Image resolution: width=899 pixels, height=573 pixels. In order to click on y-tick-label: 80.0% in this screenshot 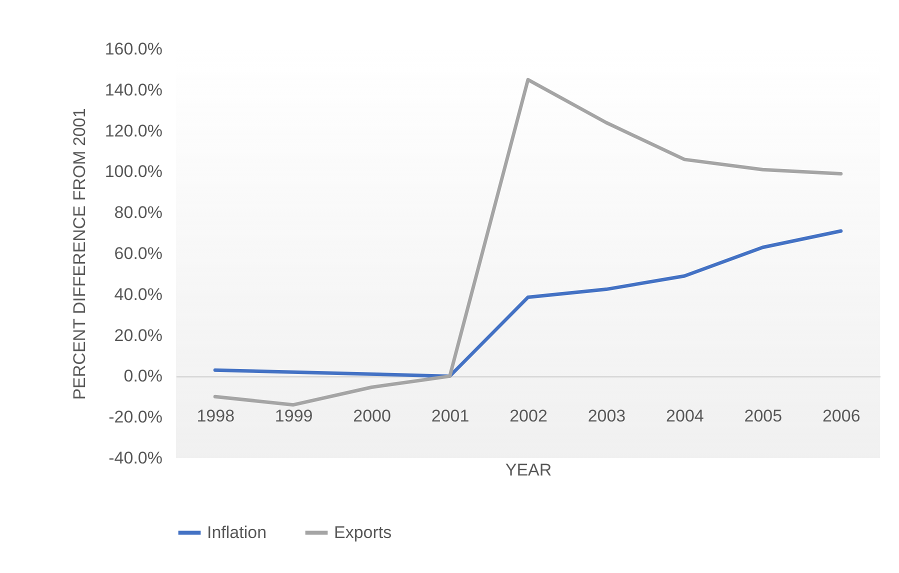, I will do `click(138, 212)`.